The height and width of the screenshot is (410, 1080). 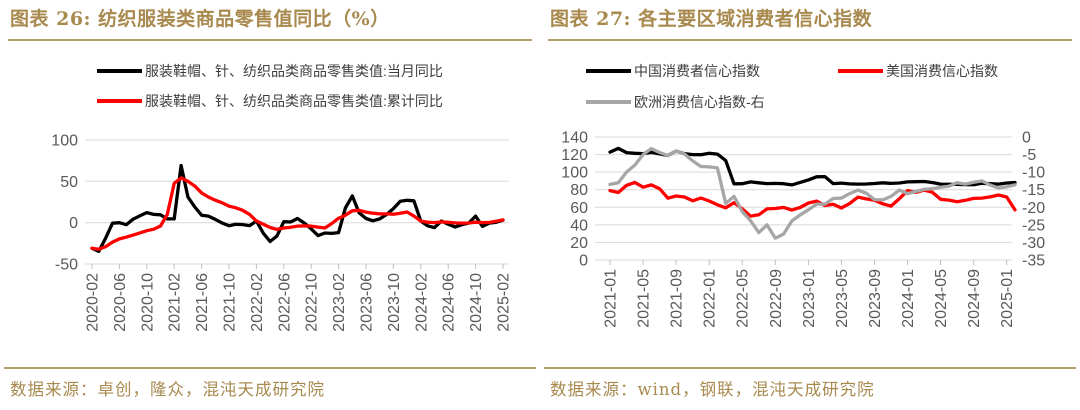 I want to click on y2-axis-tick-label: -20, so click(x=1033, y=208).